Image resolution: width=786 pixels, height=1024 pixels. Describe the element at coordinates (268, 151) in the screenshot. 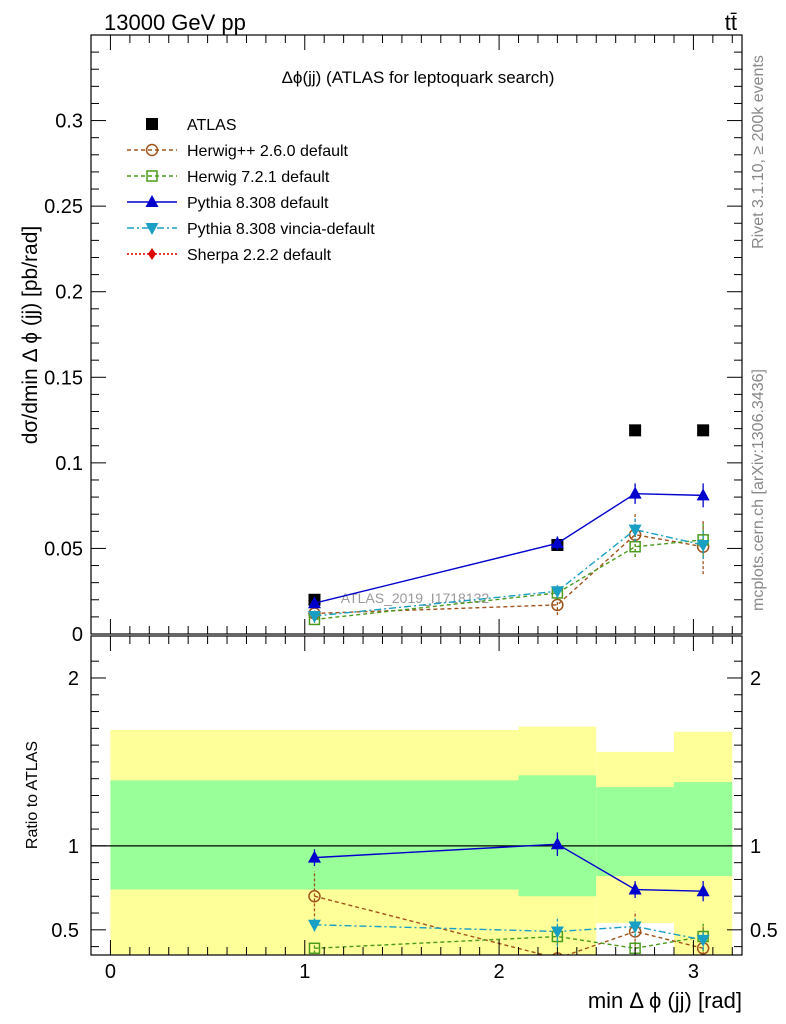

I see `legend-label: Herwig++ 2.6.0 default` at that location.